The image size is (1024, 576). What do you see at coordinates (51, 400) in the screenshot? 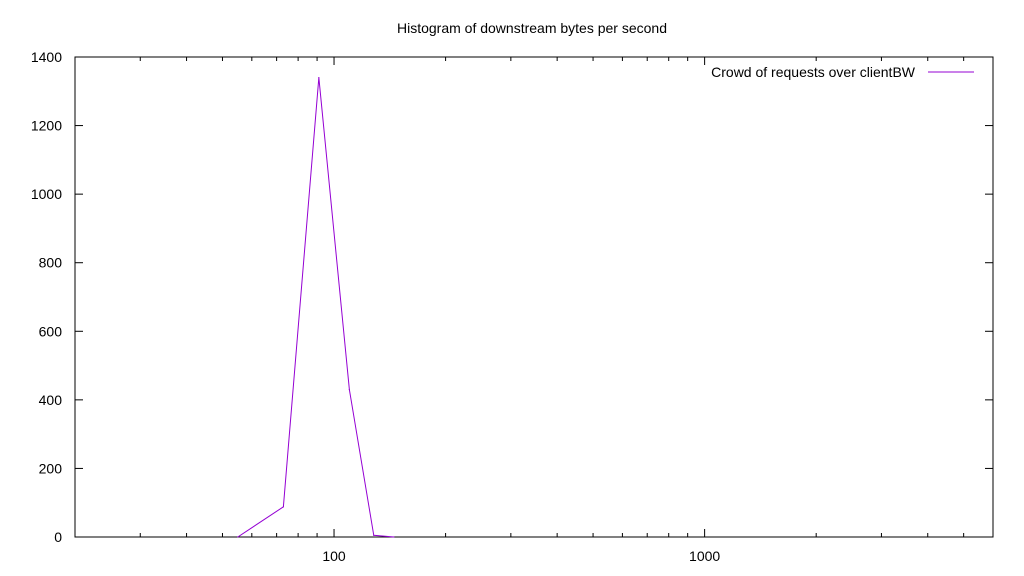
I see `y-tick-label: 400` at bounding box center [51, 400].